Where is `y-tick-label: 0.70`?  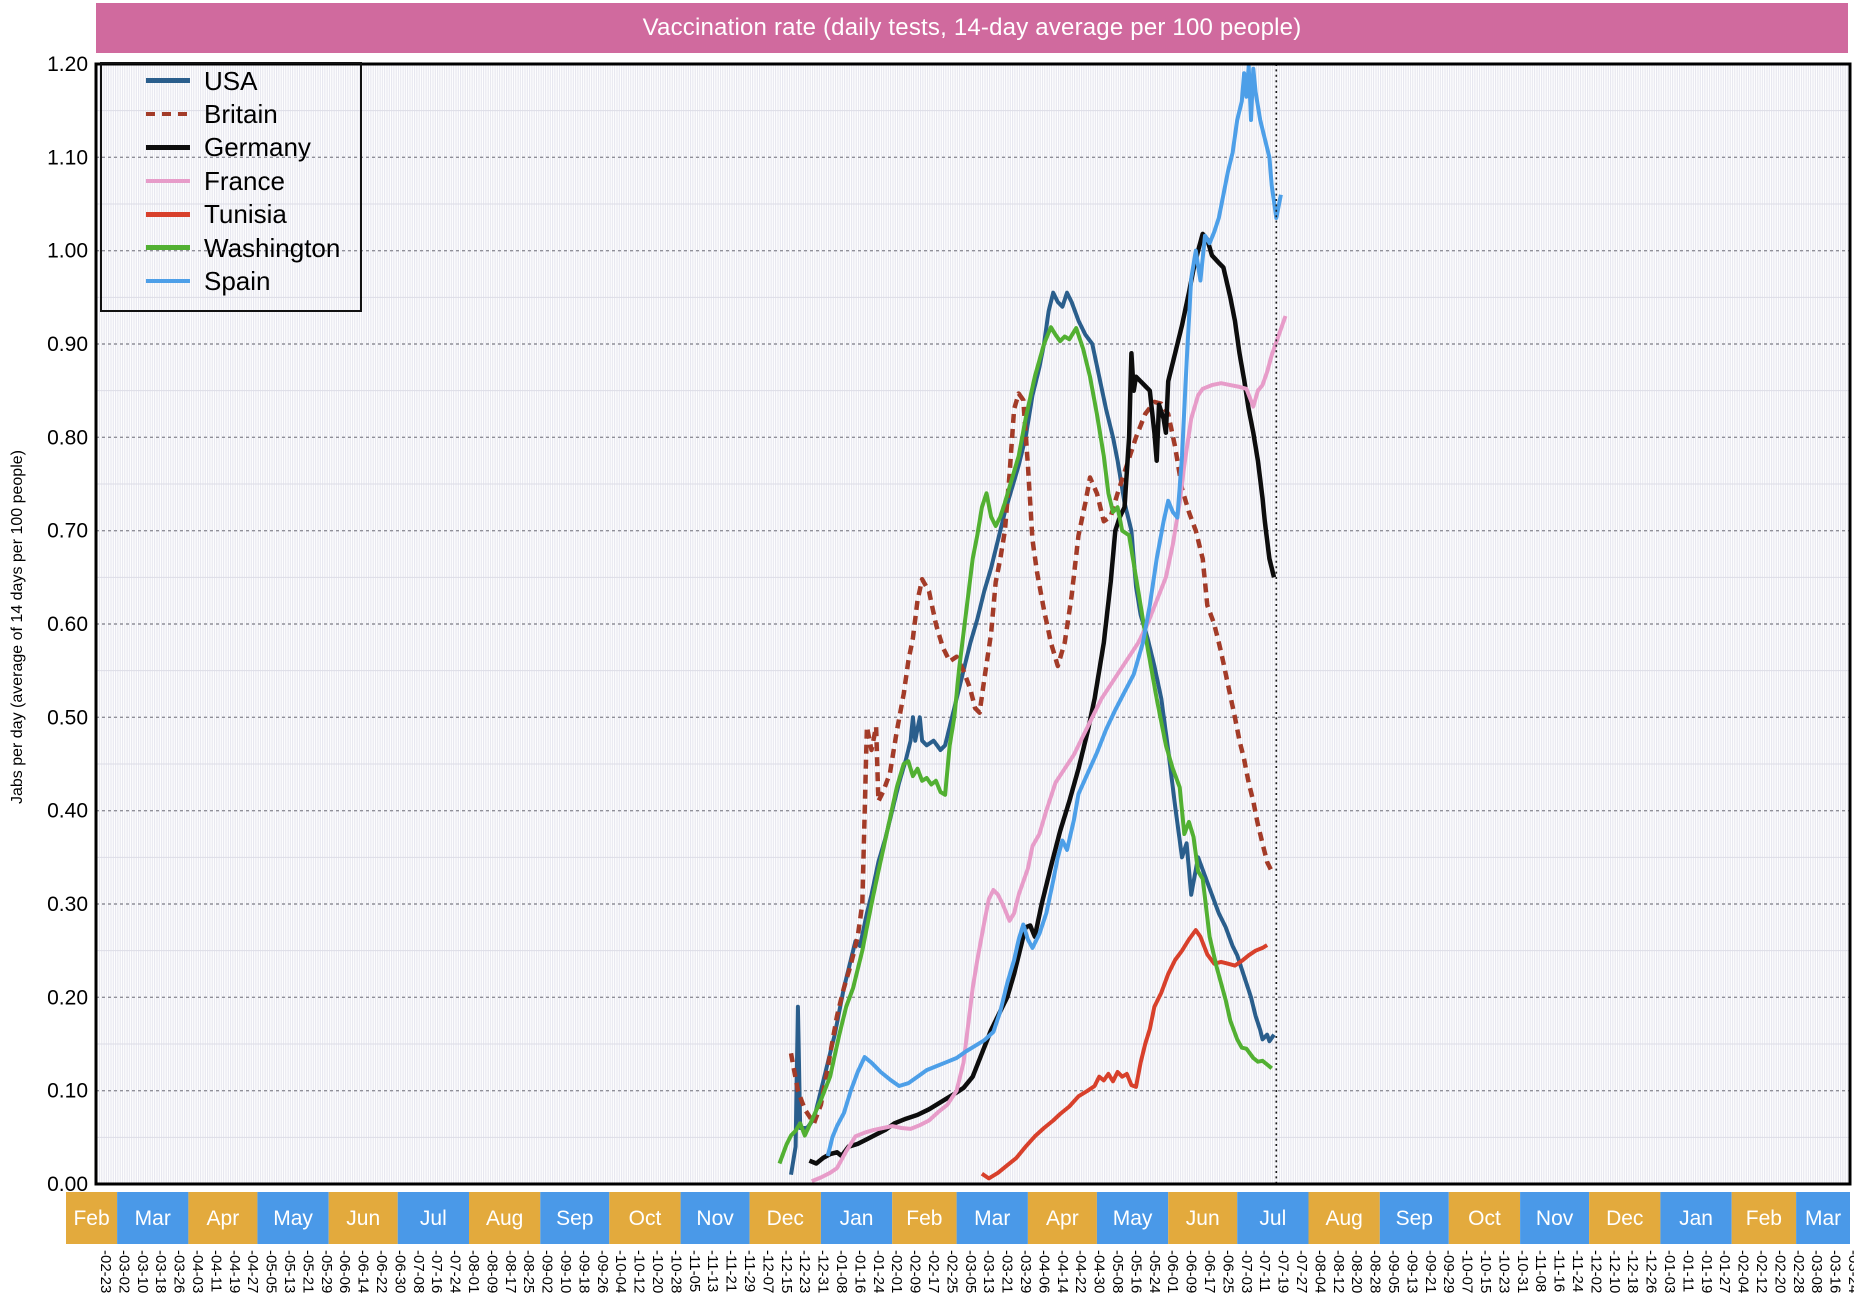 y-tick-label: 0.70 is located at coordinates (67, 531).